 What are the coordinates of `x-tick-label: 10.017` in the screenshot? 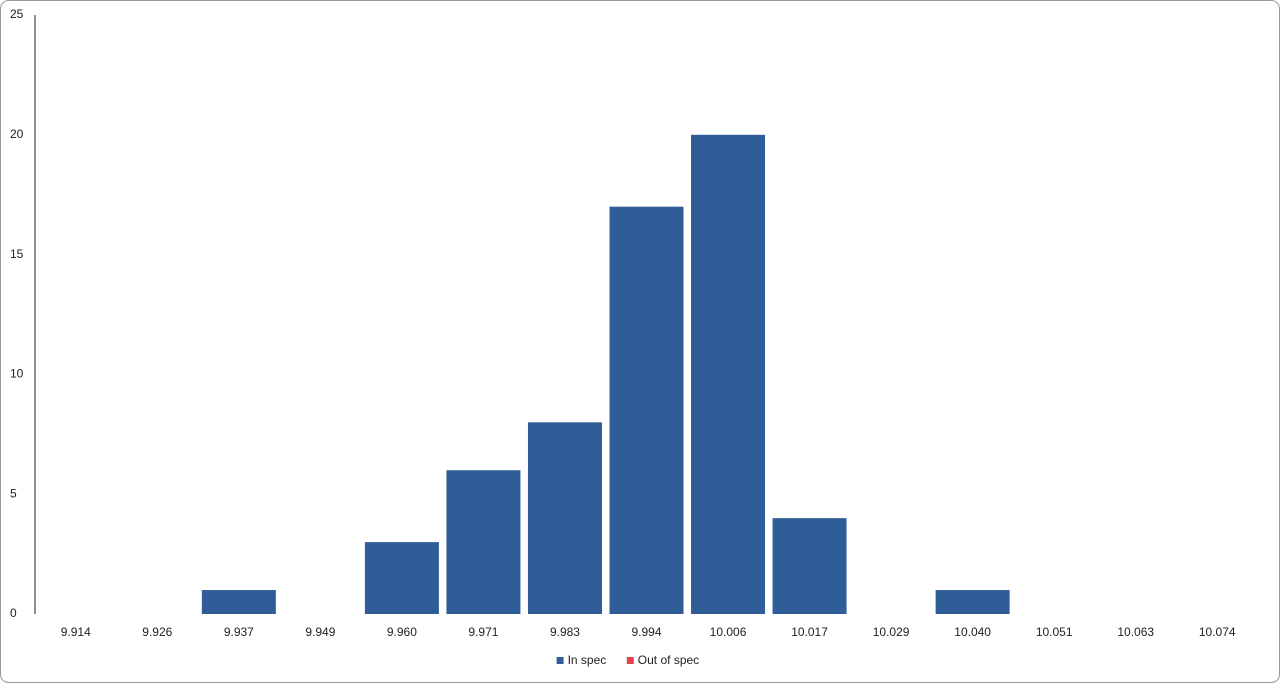 It's located at (809, 632).